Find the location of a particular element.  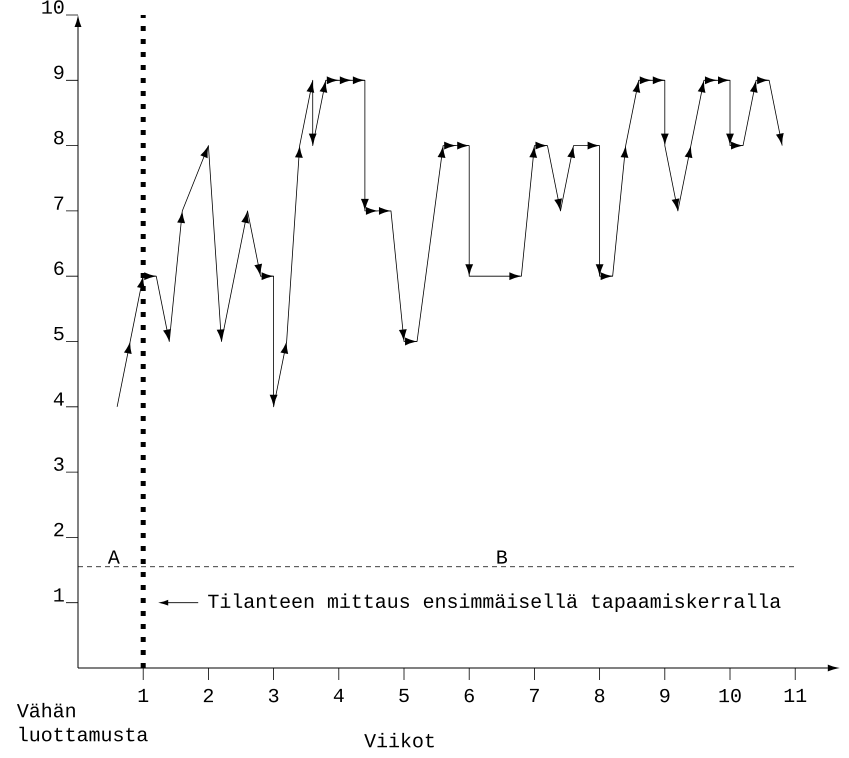

annotation: B is located at coordinates (502, 557).